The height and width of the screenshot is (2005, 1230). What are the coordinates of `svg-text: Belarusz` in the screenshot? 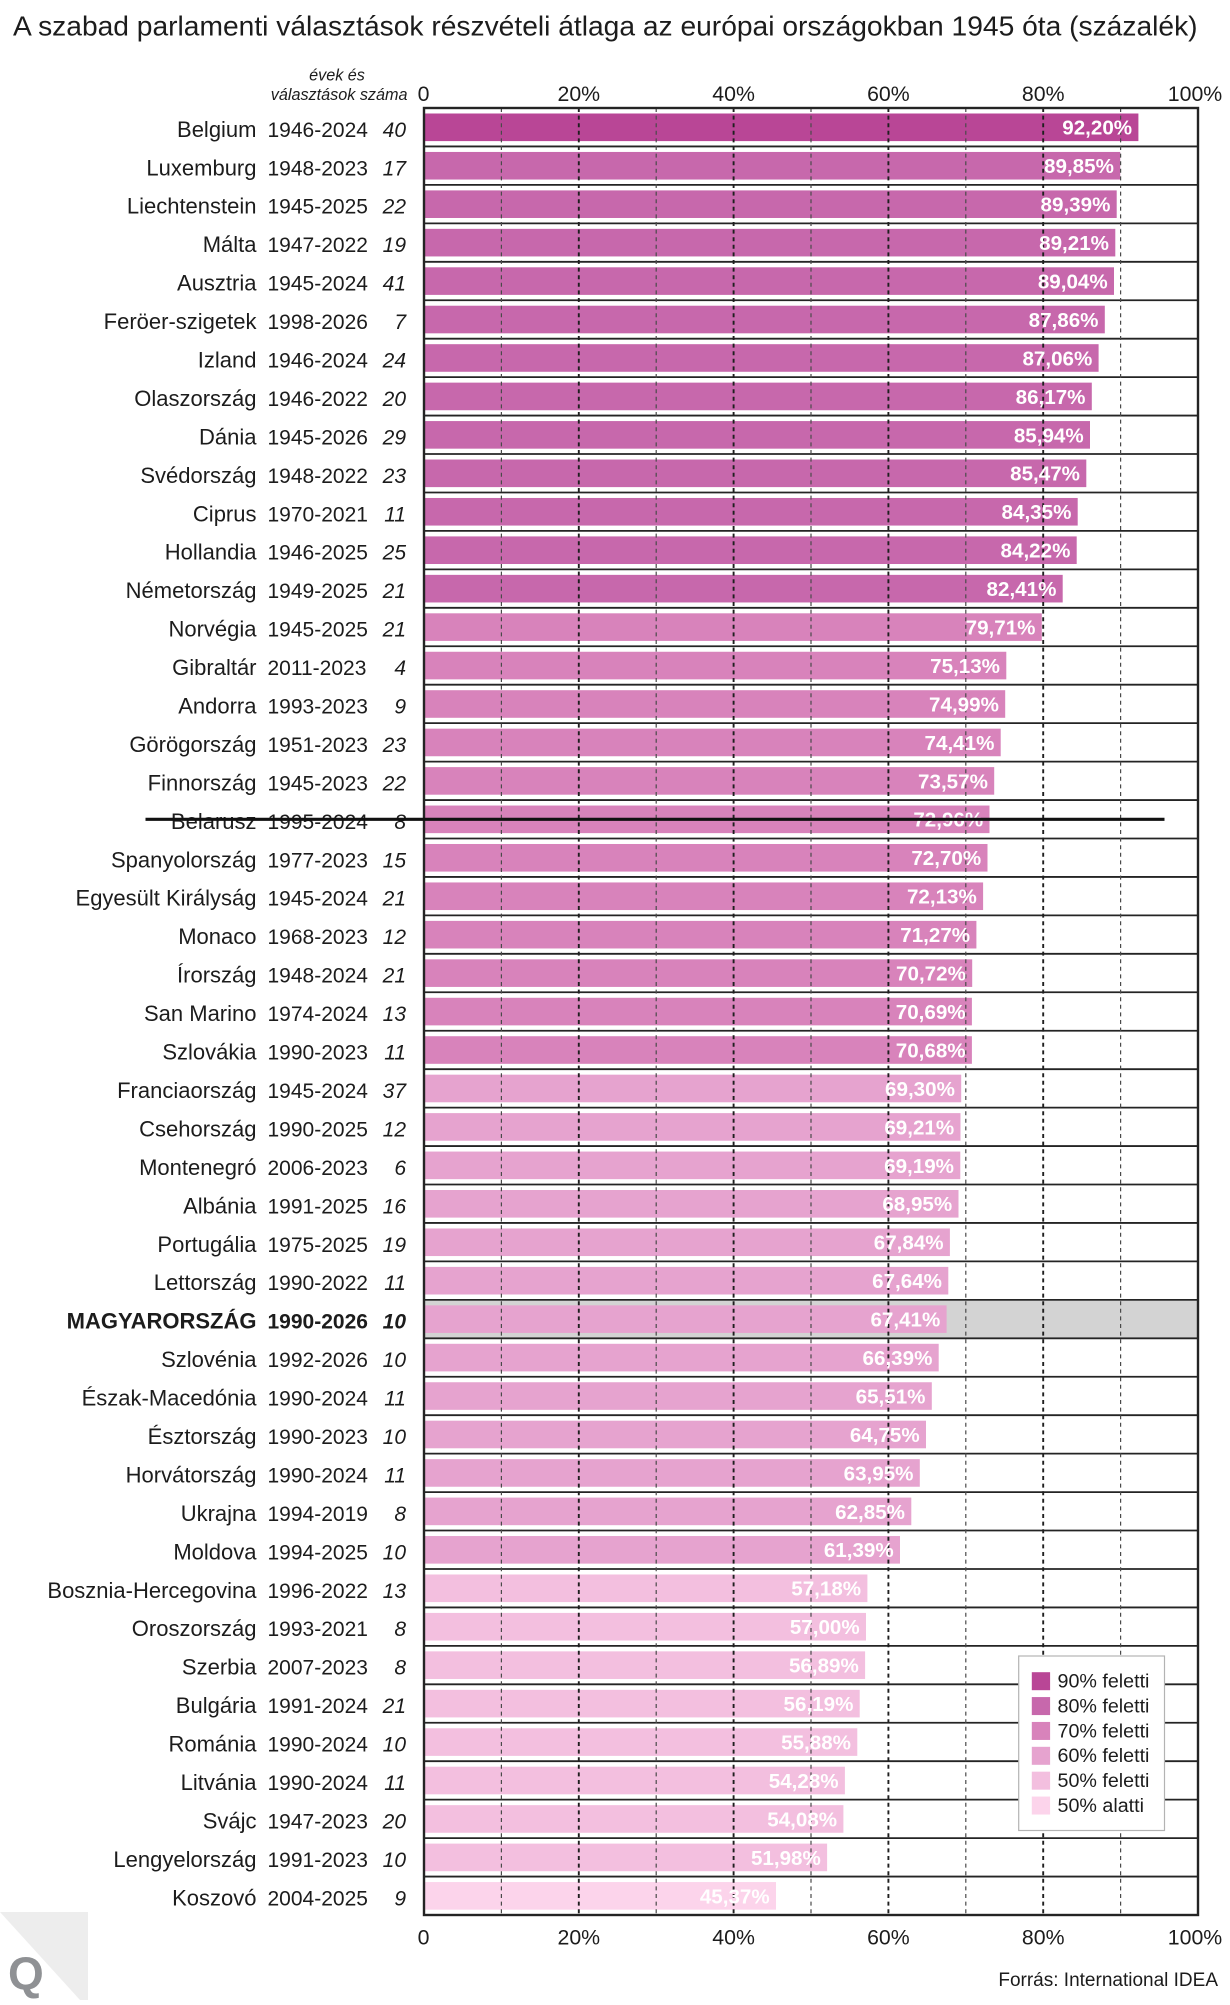 It's located at (214, 821).